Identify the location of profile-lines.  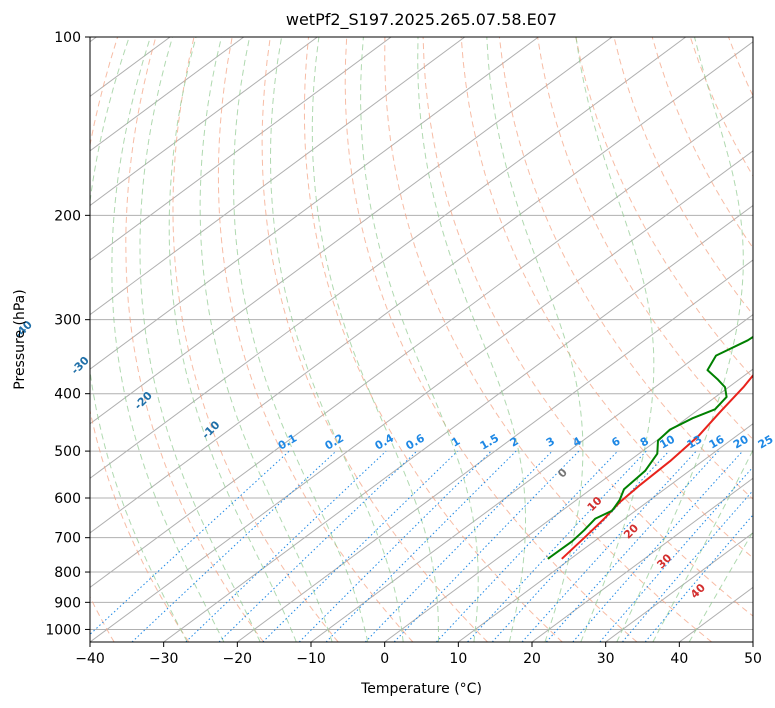
(650, 447).